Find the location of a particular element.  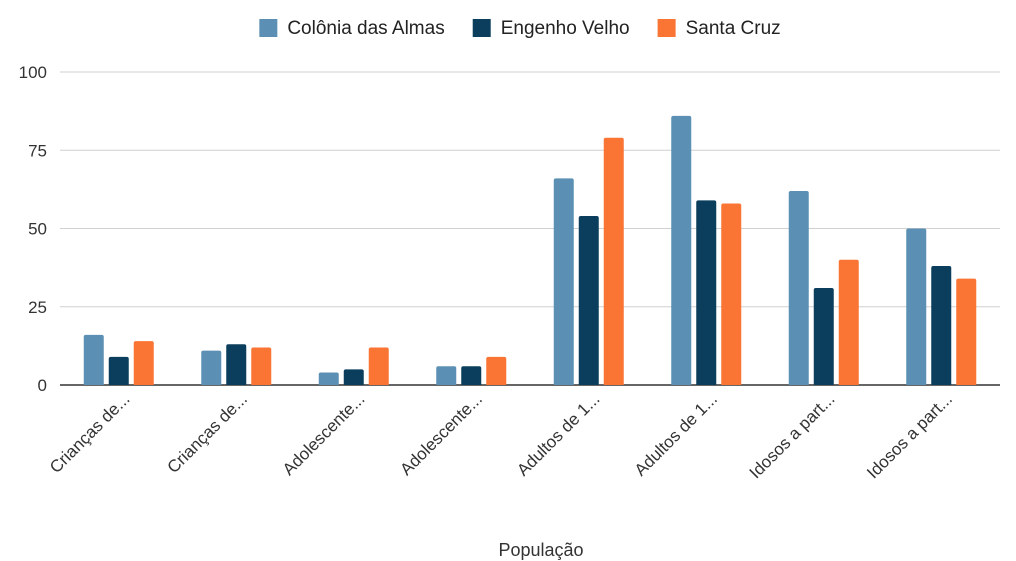

y-tick-label: 75 is located at coordinates (37, 150).